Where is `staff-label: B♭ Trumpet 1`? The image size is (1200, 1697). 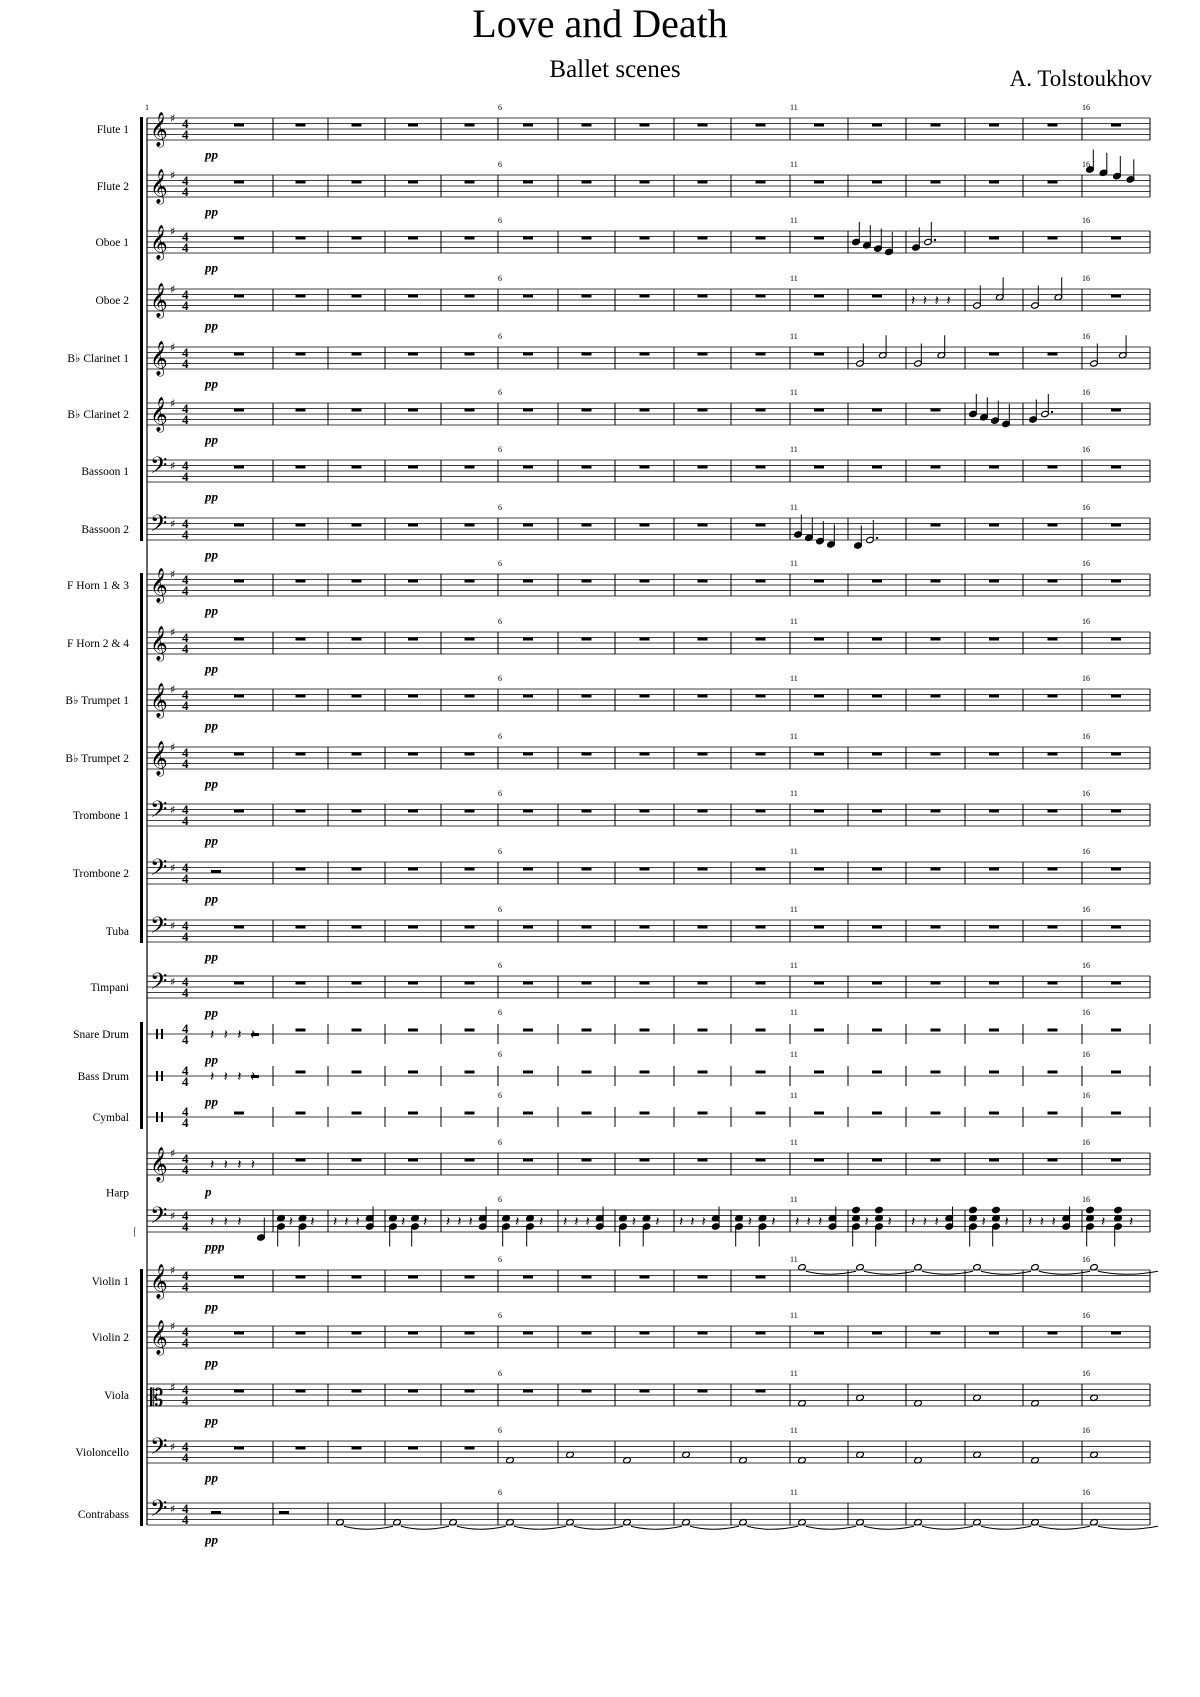 staff-label: B♭ Trumpet 1 is located at coordinates (97, 701).